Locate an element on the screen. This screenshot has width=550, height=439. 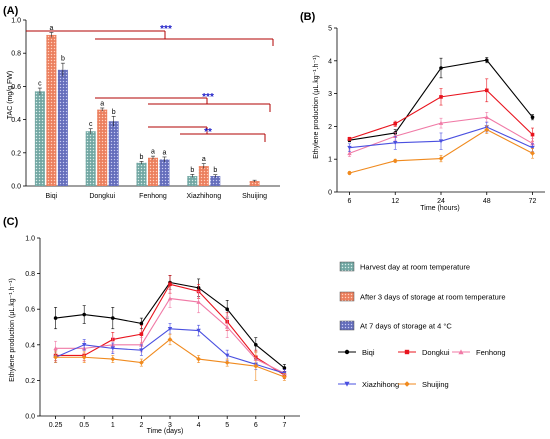
legend-line-label: Biqi is located at coordinates (368, 352).